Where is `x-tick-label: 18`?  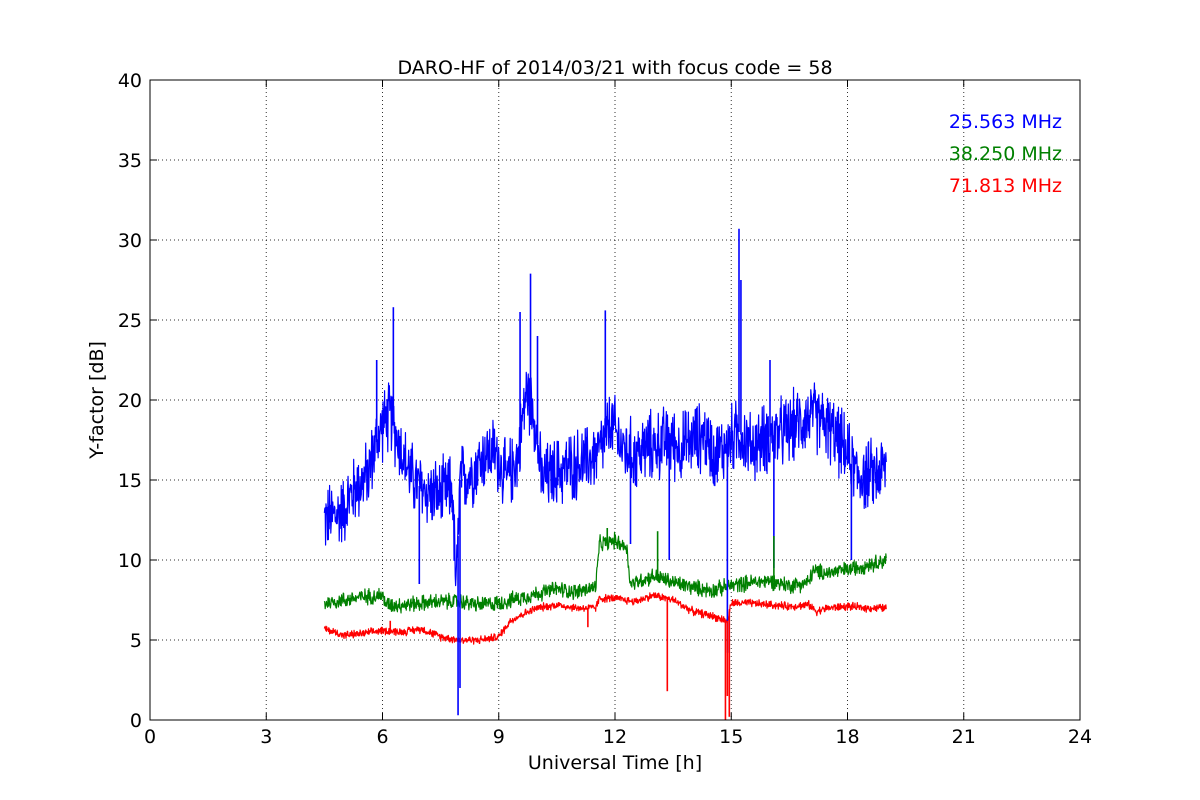 x-tick-label: 18 is located at coordinates (847, 737).